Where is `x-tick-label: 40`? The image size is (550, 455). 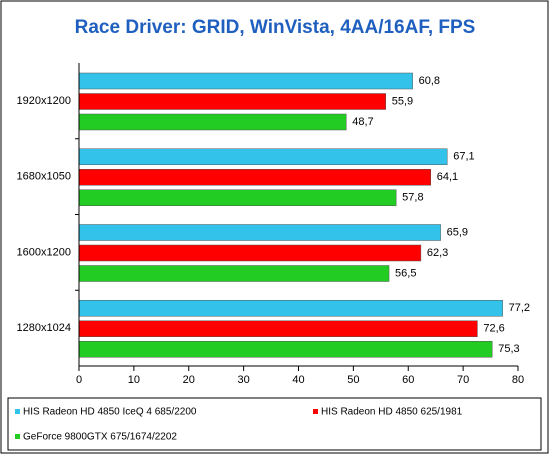 x-tick-label: 40 is located at coordinates (298, 380).